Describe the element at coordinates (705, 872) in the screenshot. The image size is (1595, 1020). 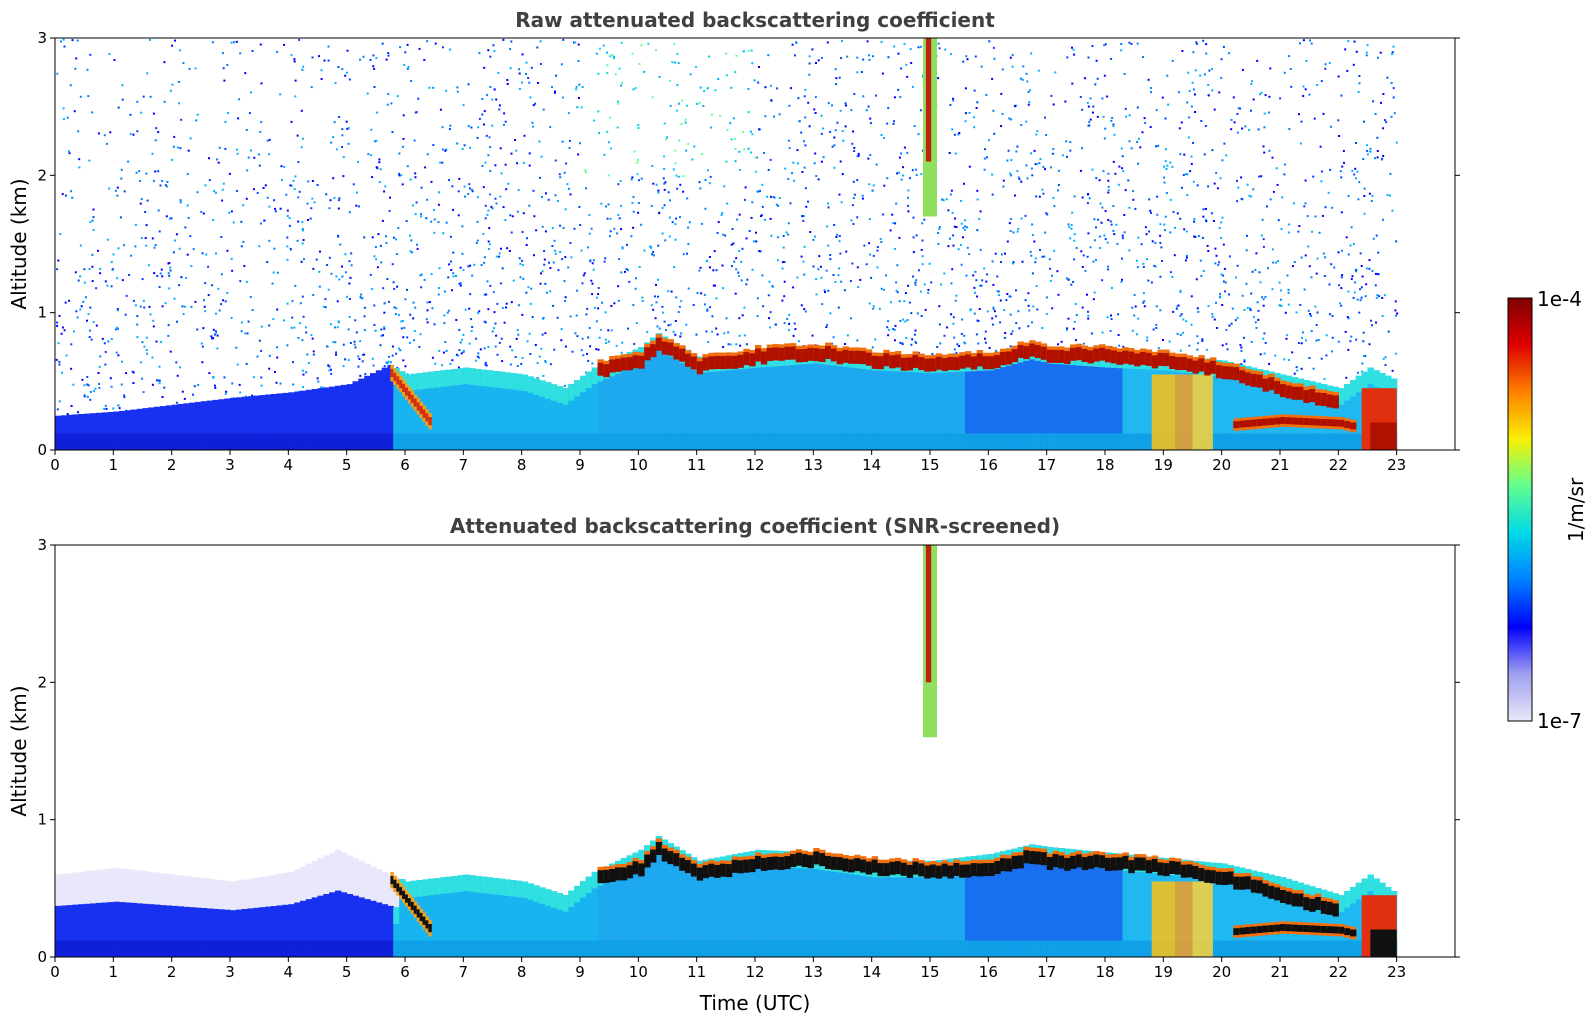
I see `cloud-core` at that location.